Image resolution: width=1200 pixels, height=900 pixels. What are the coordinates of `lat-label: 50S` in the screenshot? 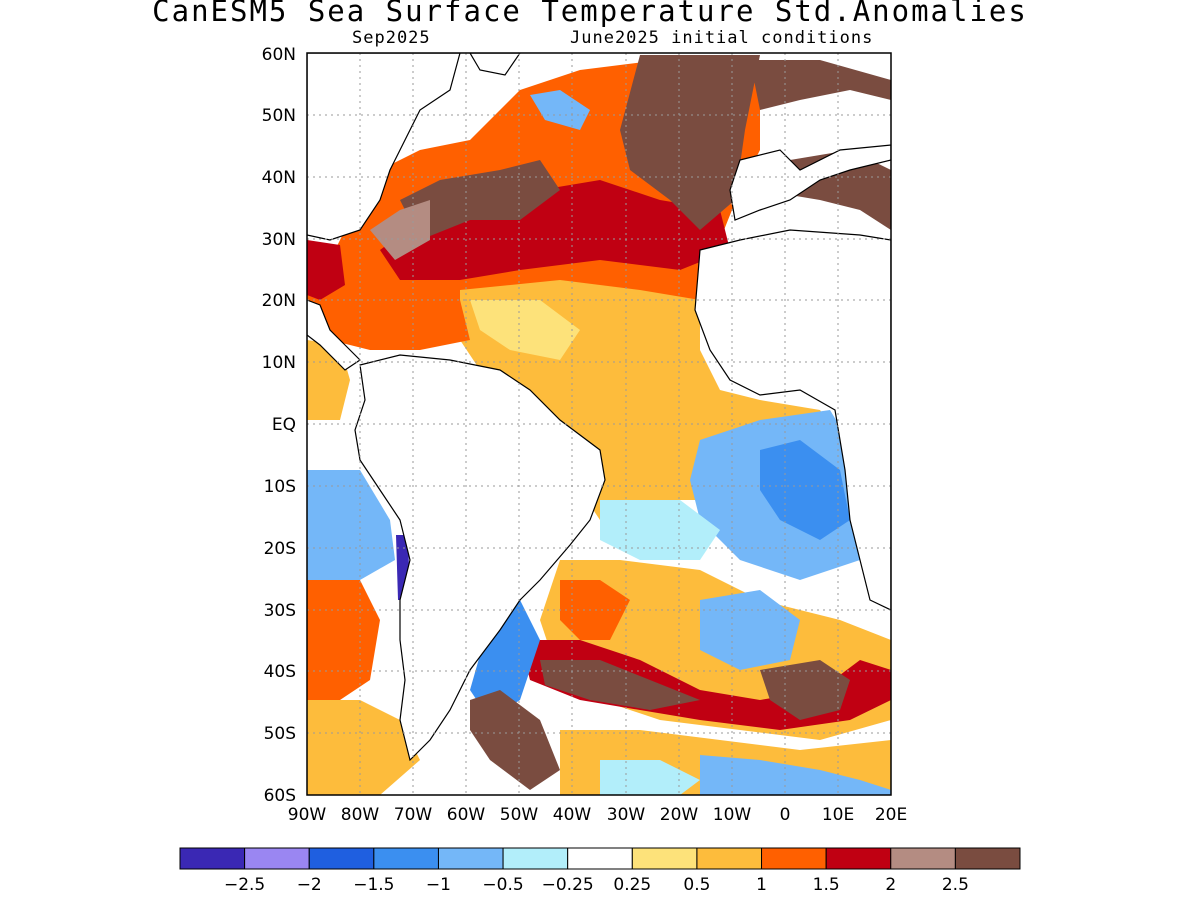 It's located at (280, 734).